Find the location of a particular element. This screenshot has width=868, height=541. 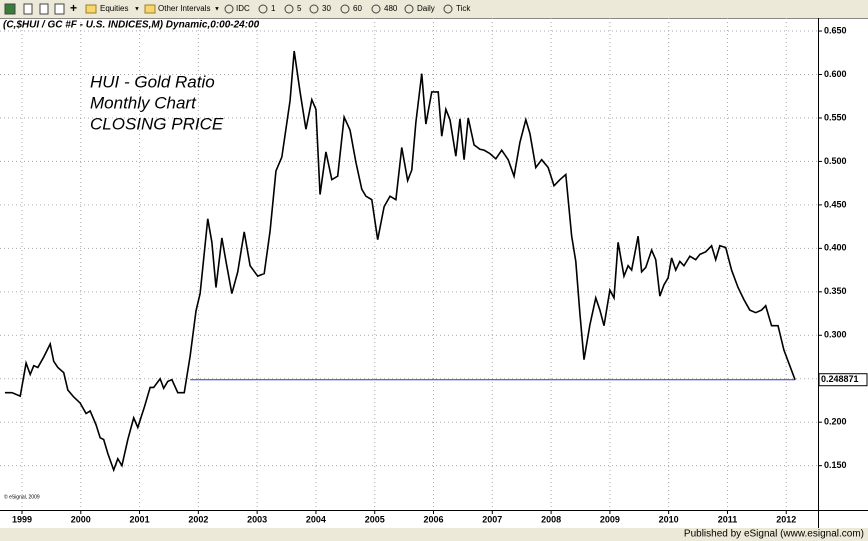

x-tick-label: 2011 is located at coordinates (728, 519).